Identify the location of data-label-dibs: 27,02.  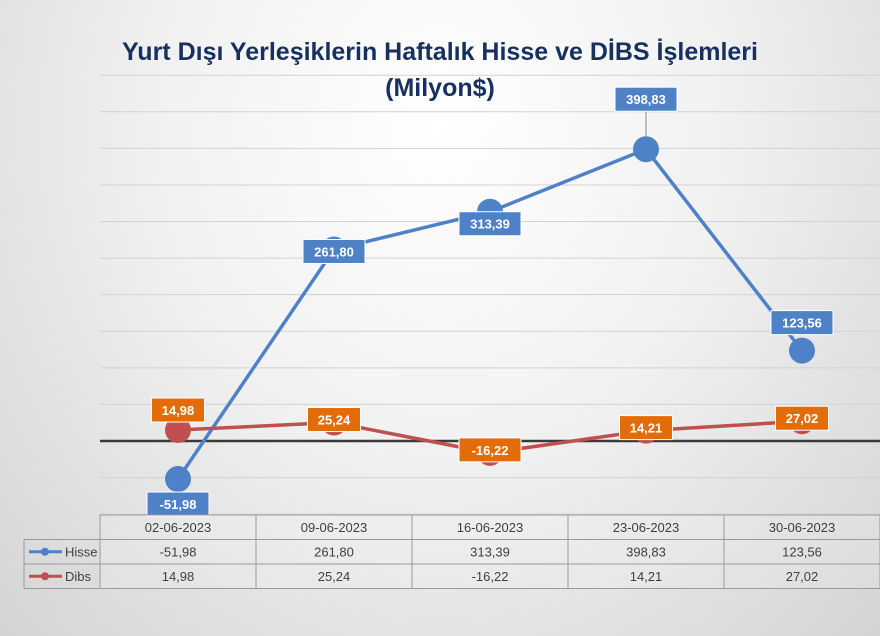
(802, 418).